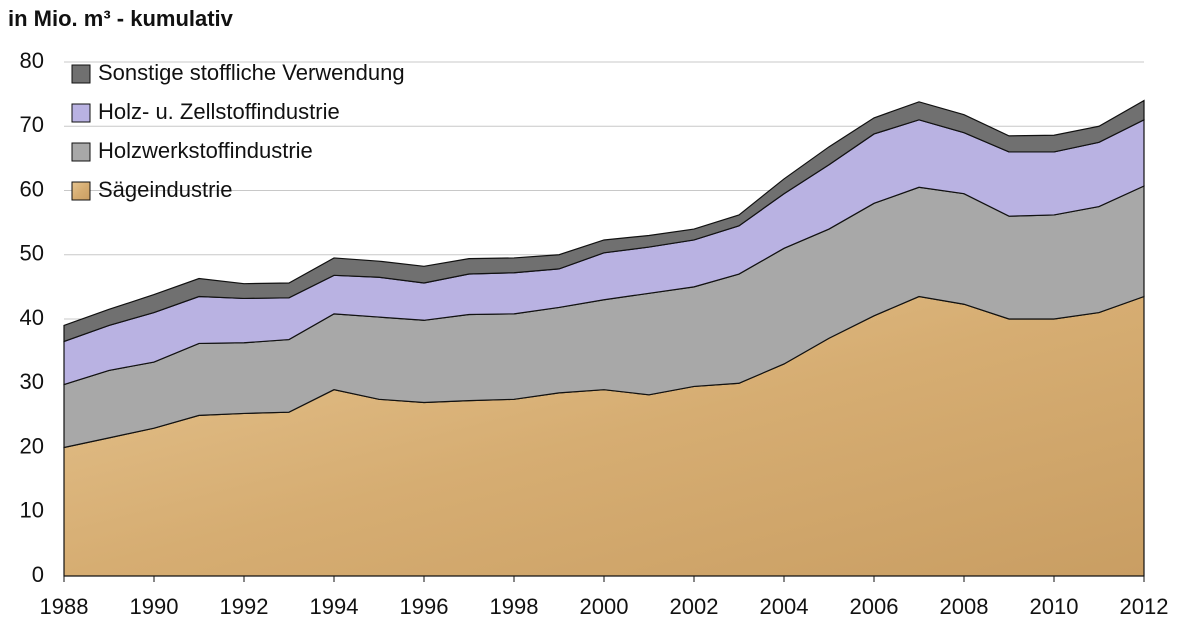 Image resolution: width=1179 pixels, height=630 pixels. Describe the element at coordinates (874, 606) in the screenshot. I see `x-tick-label: 2006` at that location.